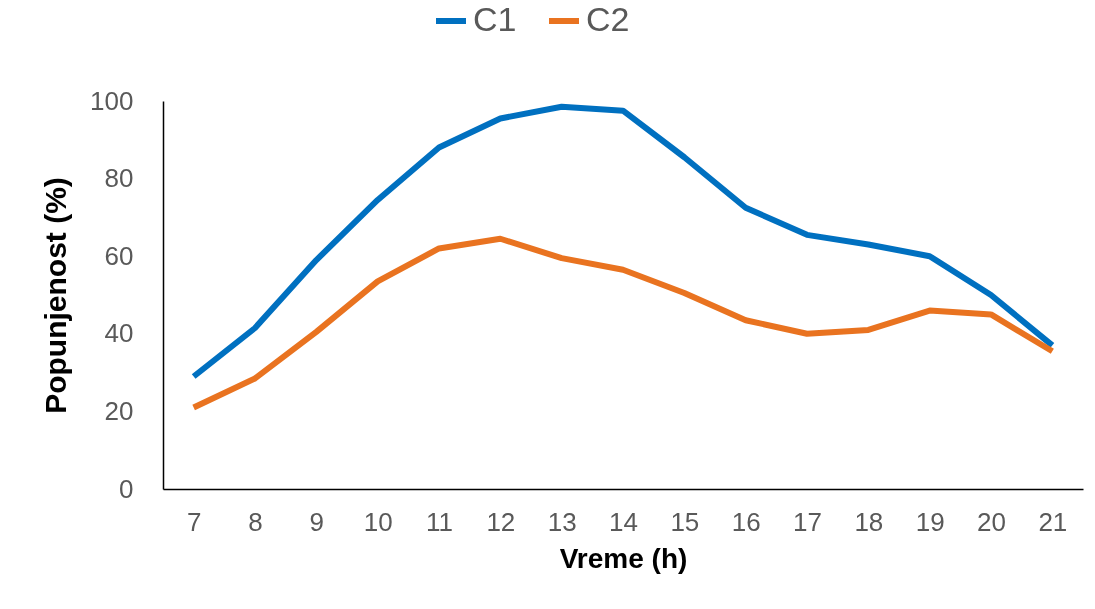 The image size is (1095, 609). What do you see at coordinates (126, 488) in the screenshot?
I see `y-tick-label: 0` at bounding box center [126, 488].